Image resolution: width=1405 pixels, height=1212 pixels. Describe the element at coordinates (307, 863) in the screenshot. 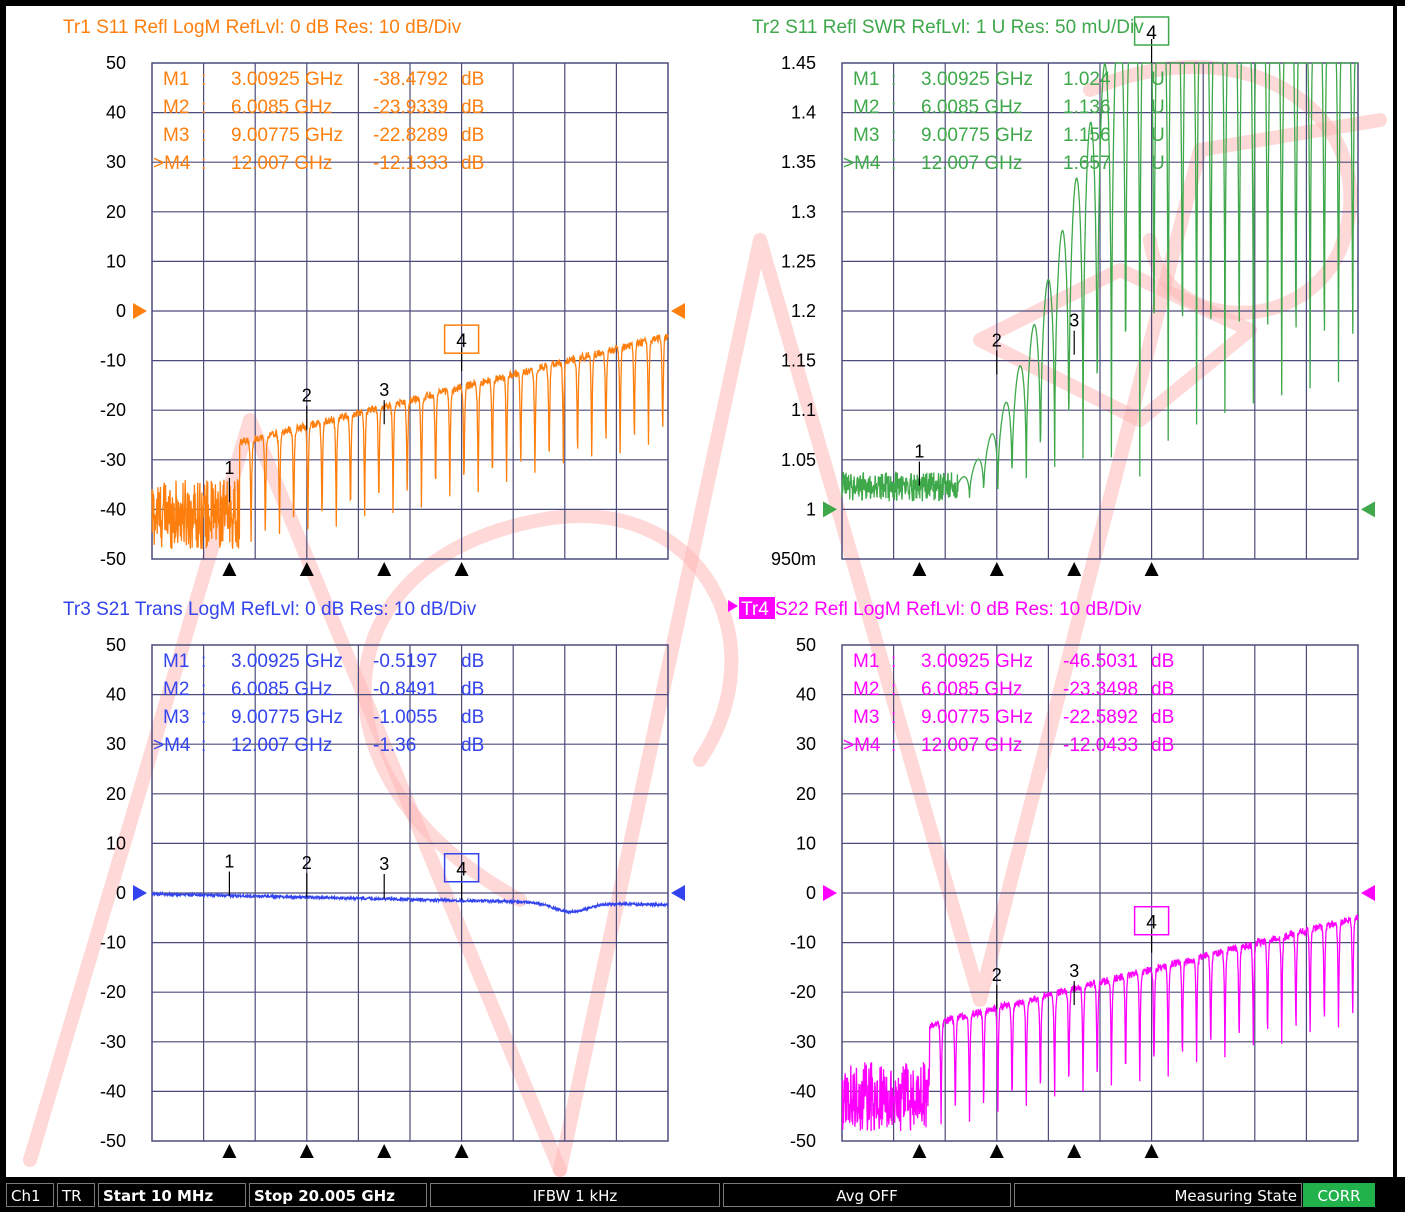

I see `marker-flag-label: 2` at that location.